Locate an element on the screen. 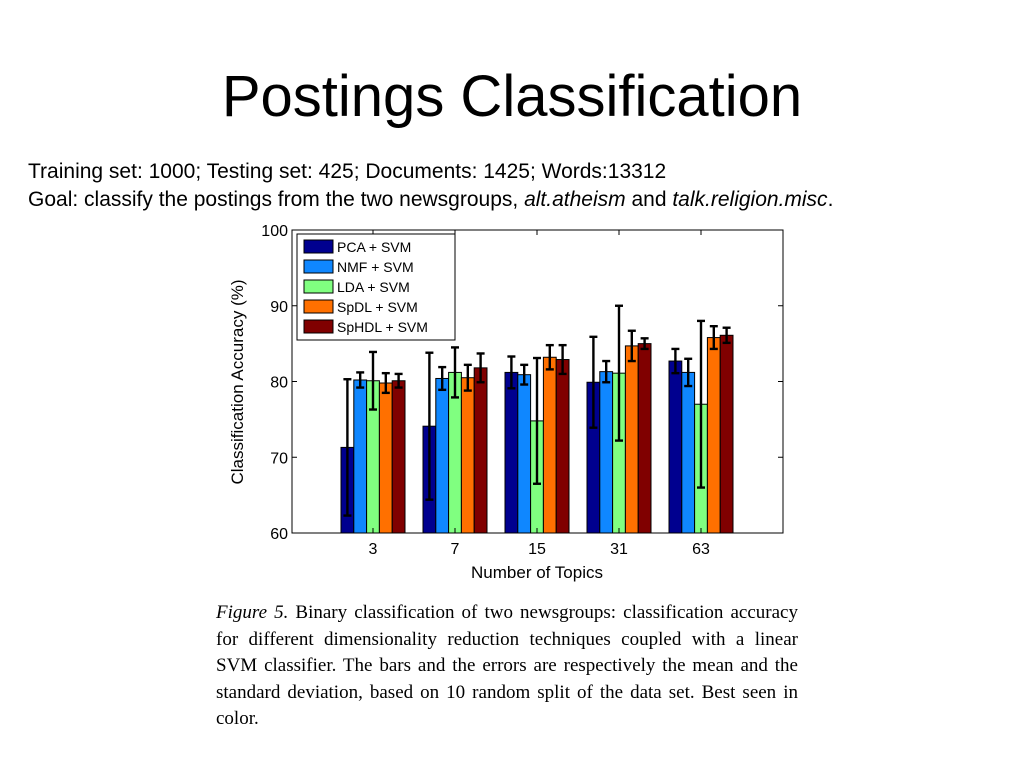  x-axis-label: Number of Topics is located at coordinates (537, 572).